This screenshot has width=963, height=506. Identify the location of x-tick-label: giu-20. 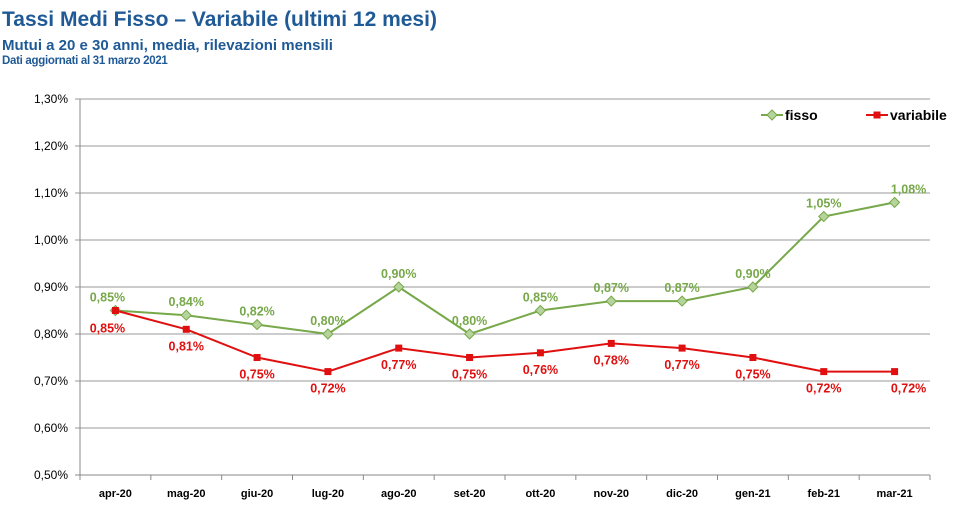
(257, 494).